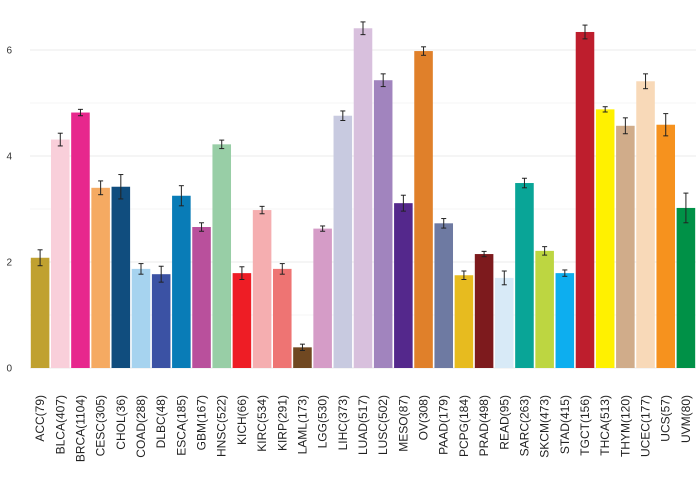 The image size is (700, 480). Describe the element at coordinates (565, 424) in the screenshot. I see `x-category-label: STAD(415)` at that location.